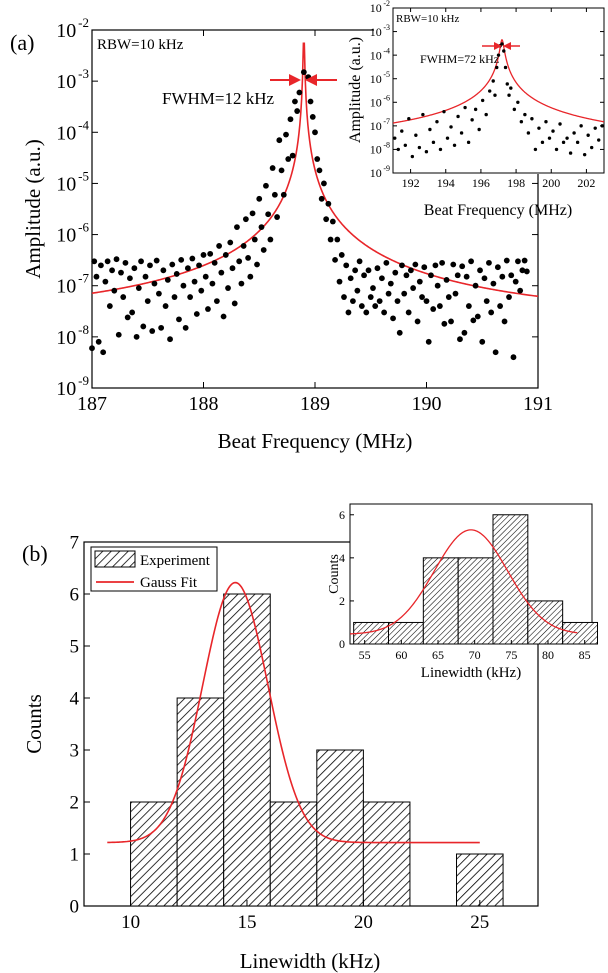 Image resolution: width=608 pixels, height=973 pixels. What do you see at coordinates (75, 907) in the screenshot?
I see `b-main-y-tick-label: 0` at bounding box center [75, 907].